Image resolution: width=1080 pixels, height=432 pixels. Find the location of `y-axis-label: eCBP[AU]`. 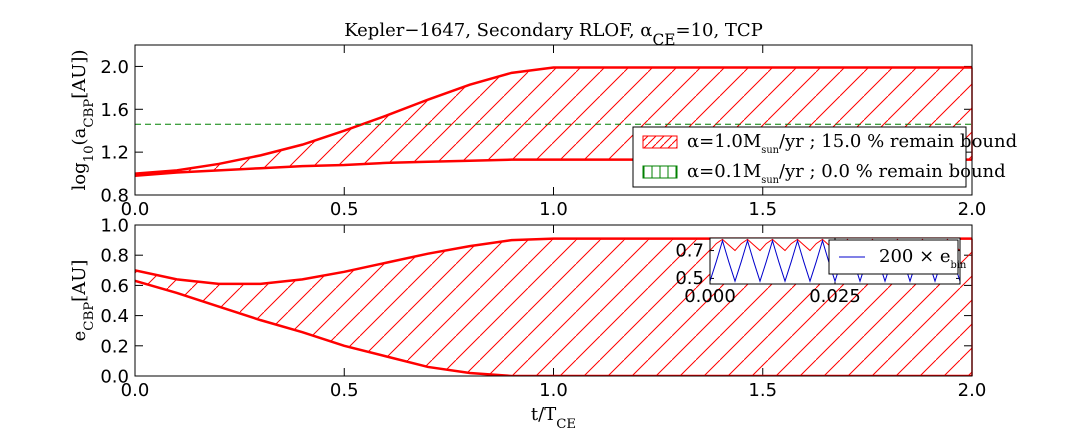

y-axis-label: eCBP[AU] is located at coordinates (83, 301).